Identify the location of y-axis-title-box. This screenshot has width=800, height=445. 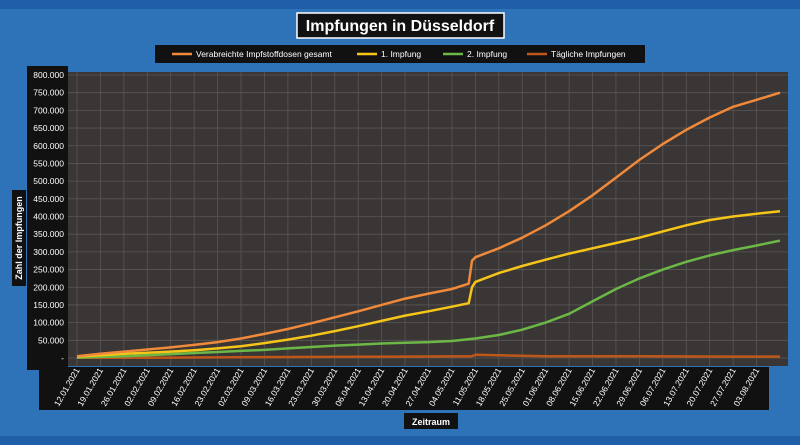
(19, 238).